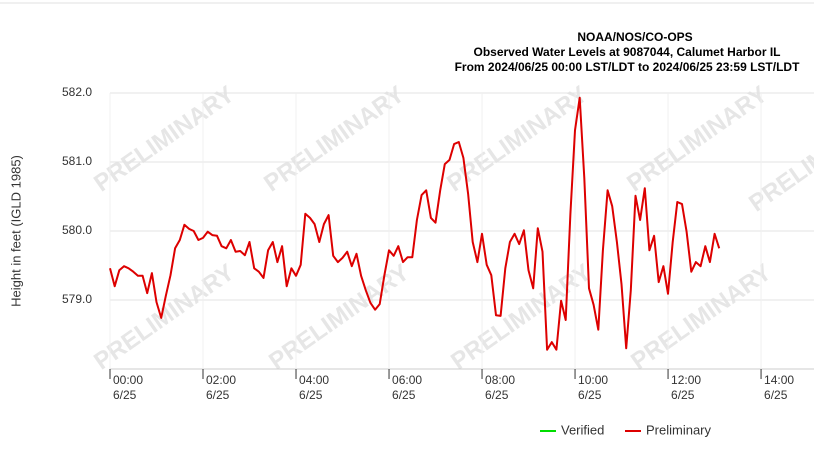 Image resolution: width=814 pixels, height=459 pixels. I want to click on x-tick-label: 08:00, so click(500, 380).